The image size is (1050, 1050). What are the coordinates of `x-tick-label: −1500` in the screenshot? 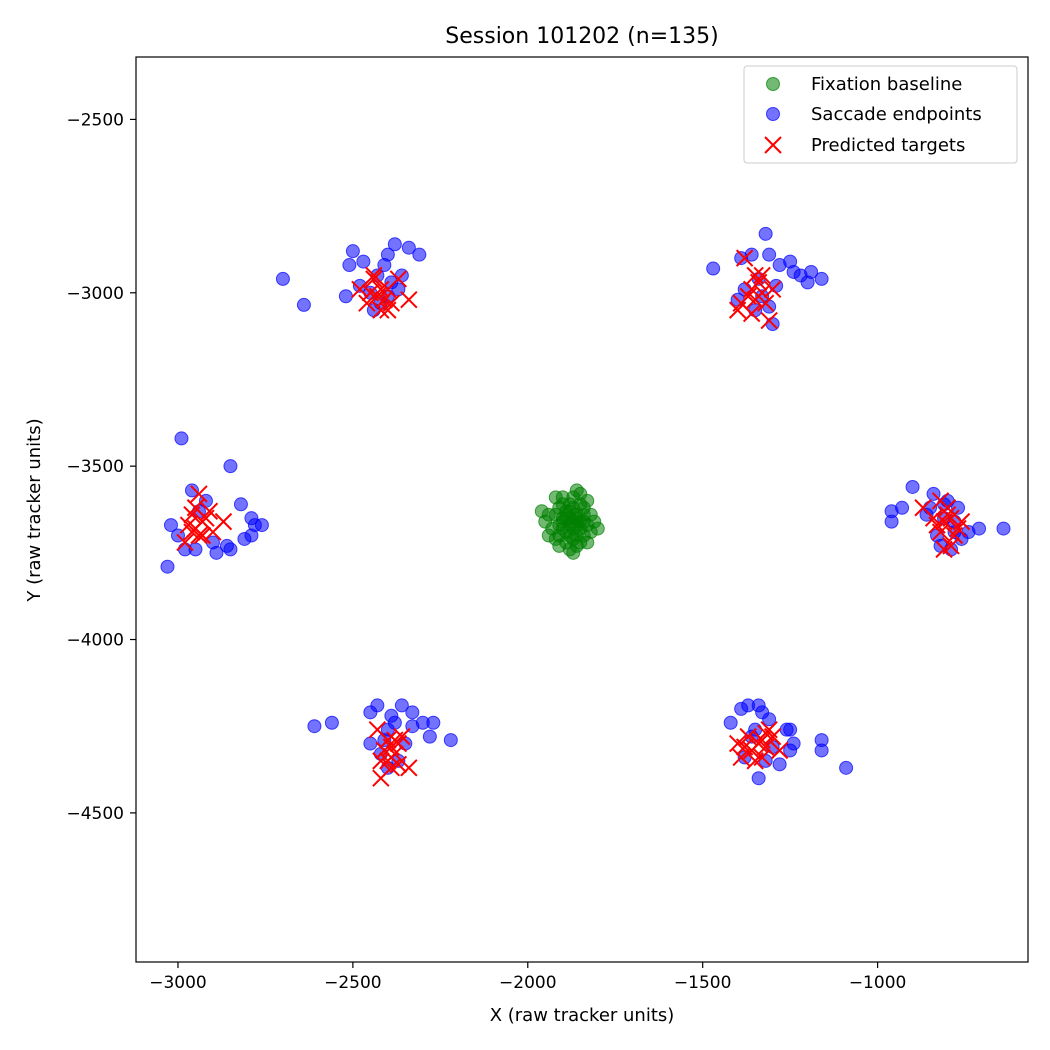 It's located at (703, 983).